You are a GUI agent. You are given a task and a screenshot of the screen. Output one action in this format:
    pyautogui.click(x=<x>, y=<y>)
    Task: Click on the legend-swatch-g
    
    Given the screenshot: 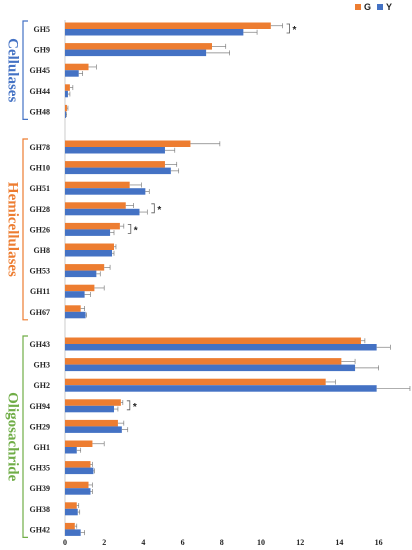 What is the action you would take?
    pyautogui.click(x=358, y=7)
    